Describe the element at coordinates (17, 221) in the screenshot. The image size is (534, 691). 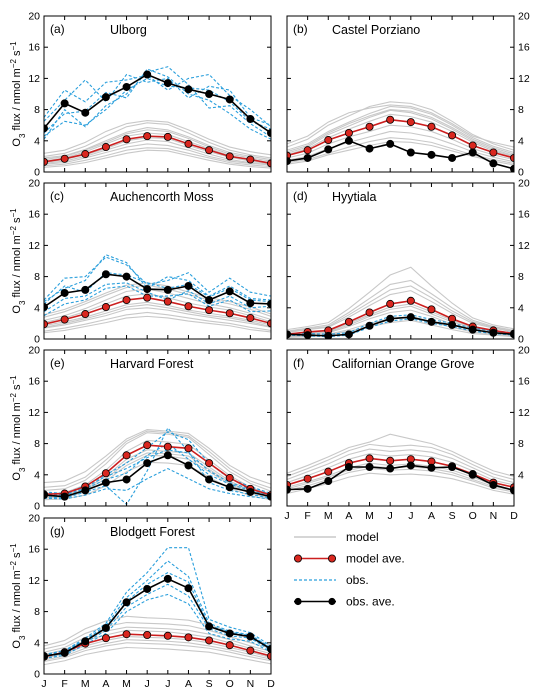
I see `y-axis-title-part: s` at that location.